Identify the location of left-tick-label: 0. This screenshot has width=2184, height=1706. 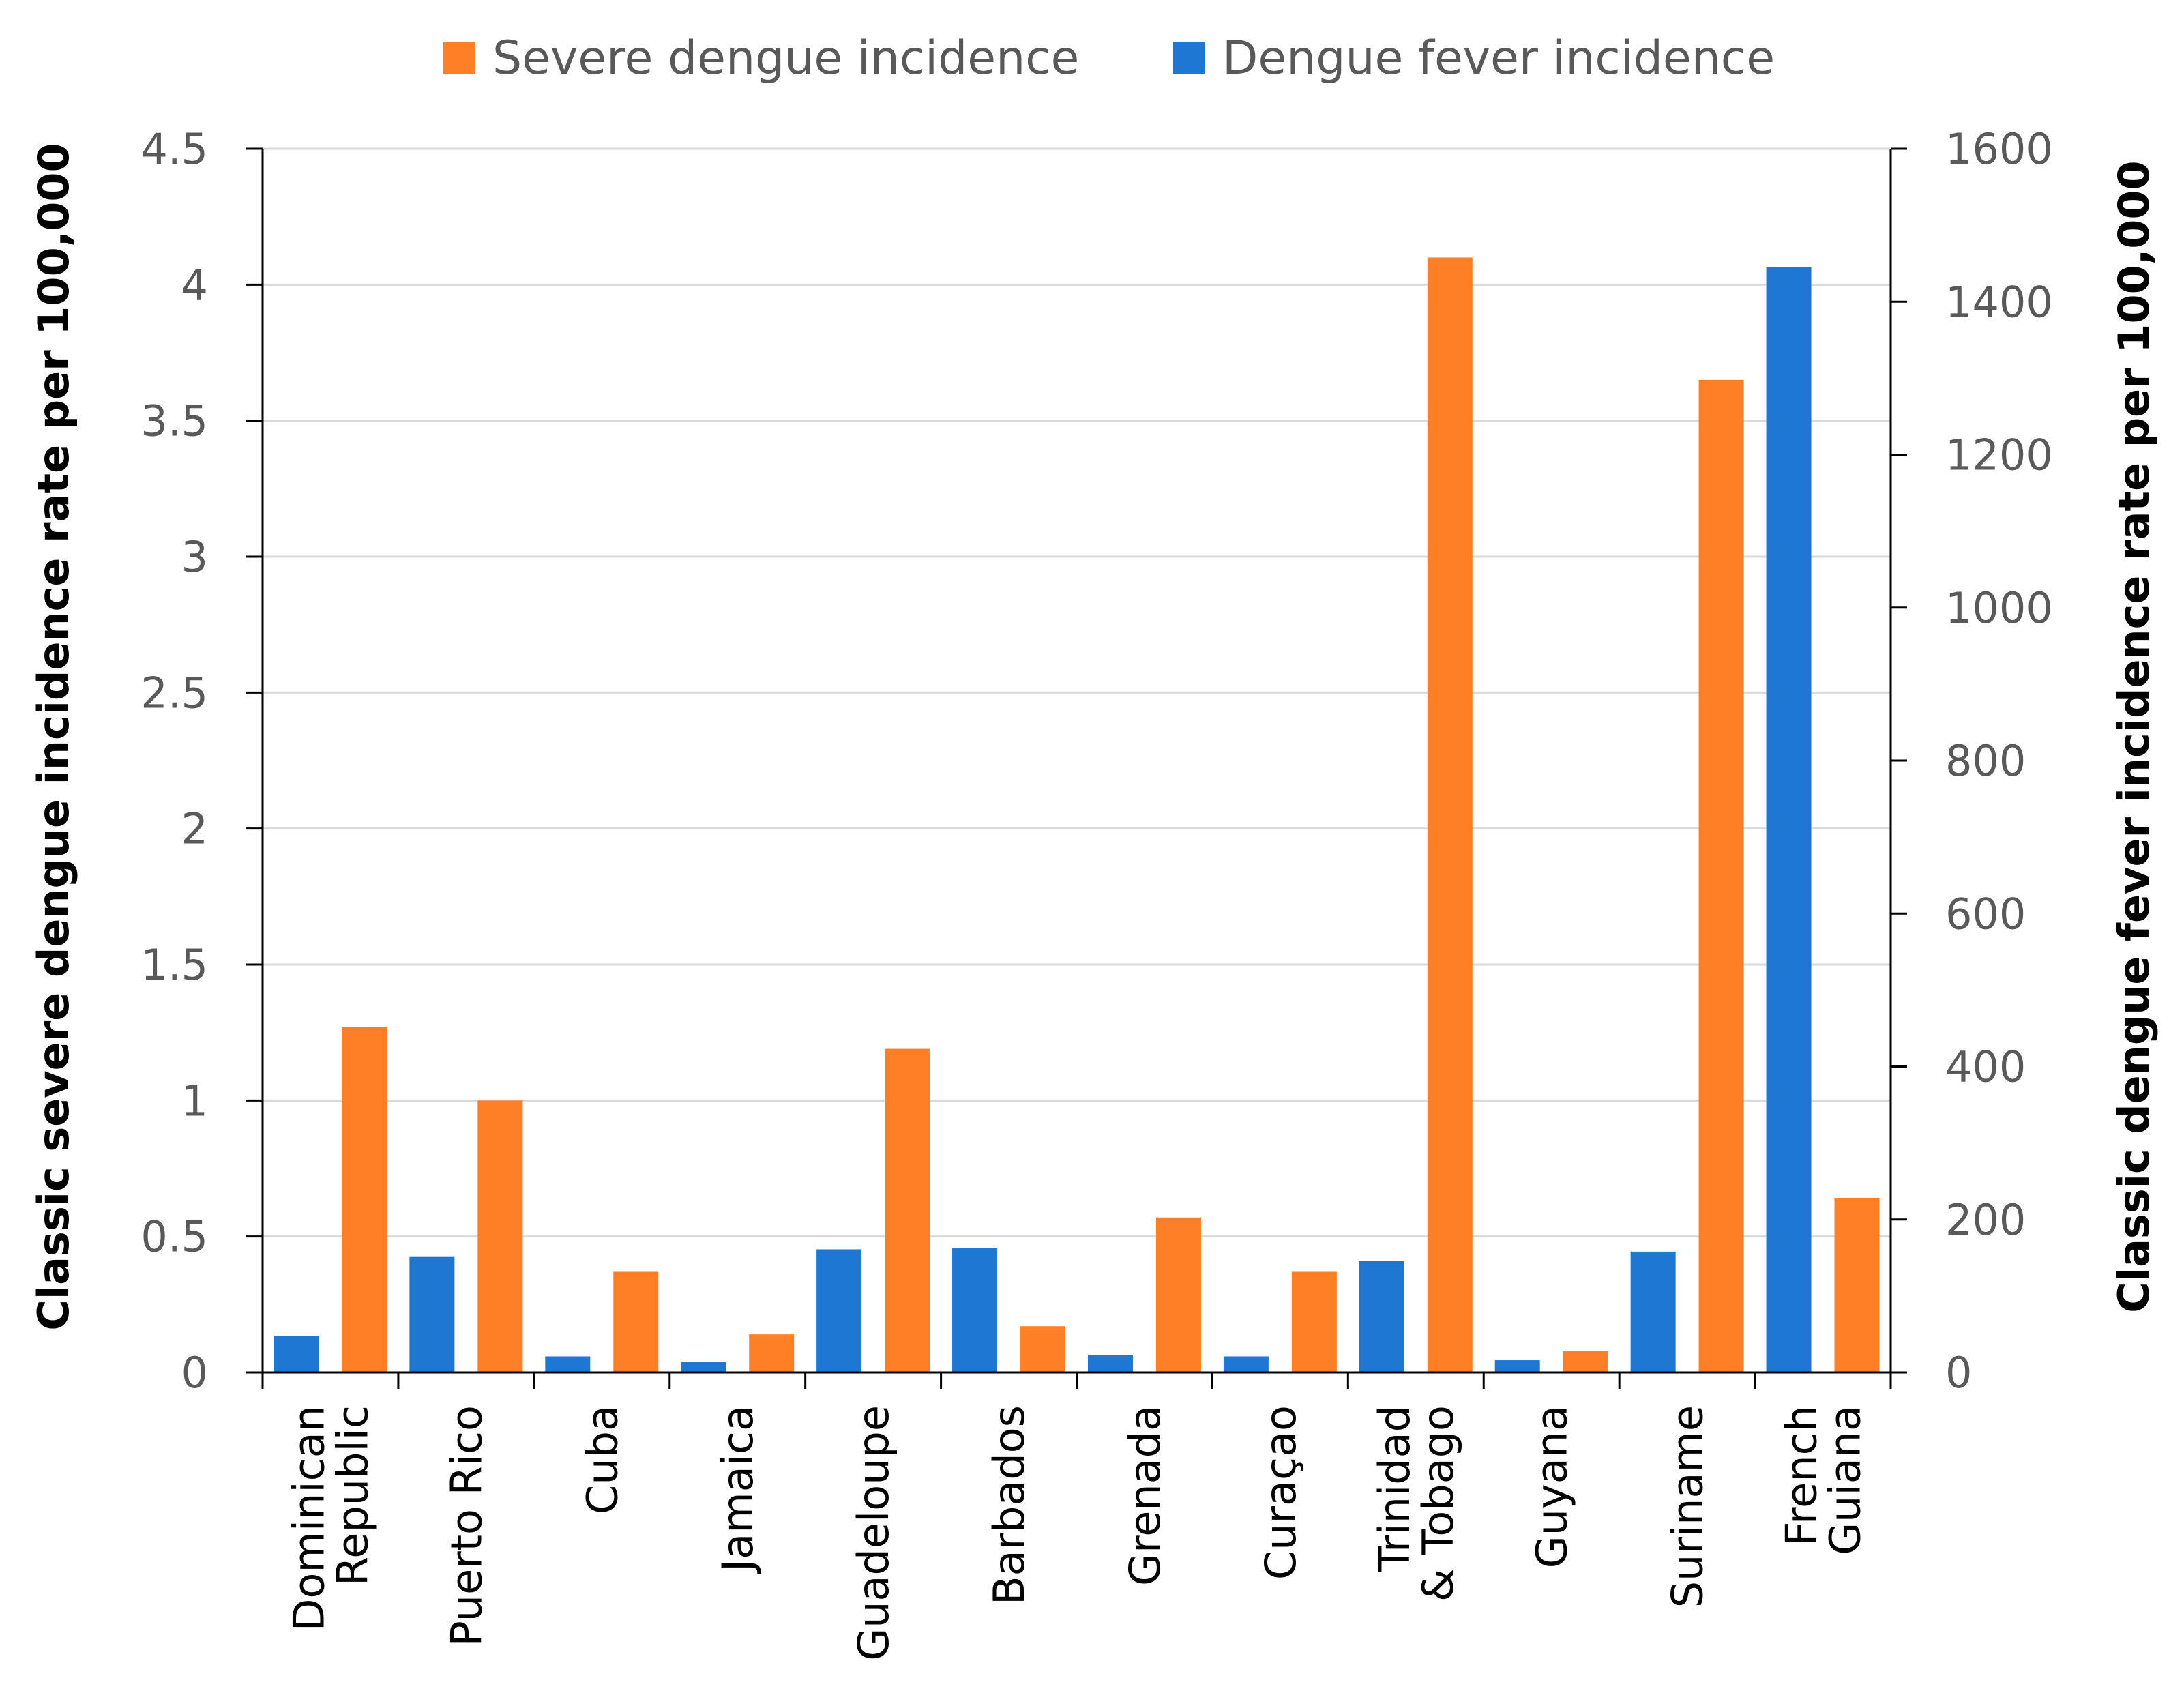
(194, 1373).